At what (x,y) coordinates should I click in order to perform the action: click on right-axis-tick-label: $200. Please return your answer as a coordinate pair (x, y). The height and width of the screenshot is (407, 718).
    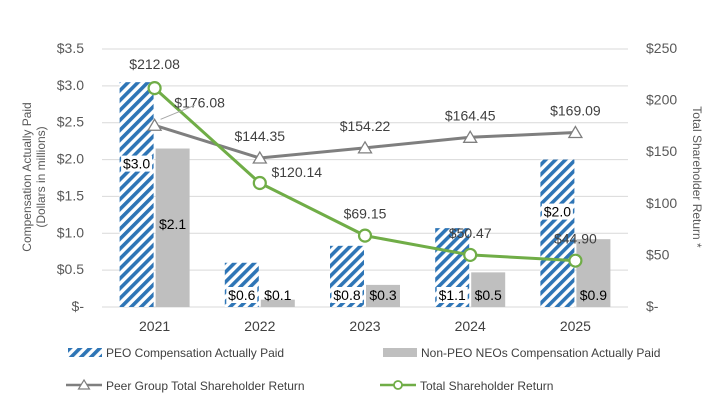
    Looking at the image, I should click on (661, 100).